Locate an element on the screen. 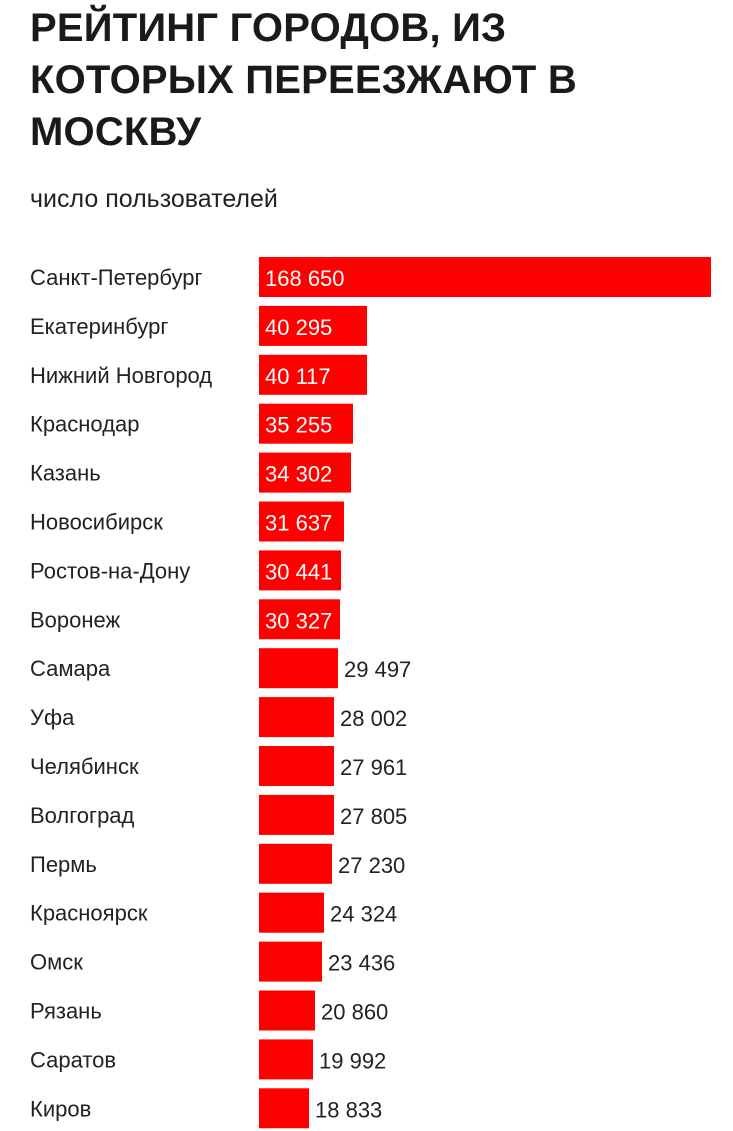  city-label: Саратов is located at coordinates (73, 1059).